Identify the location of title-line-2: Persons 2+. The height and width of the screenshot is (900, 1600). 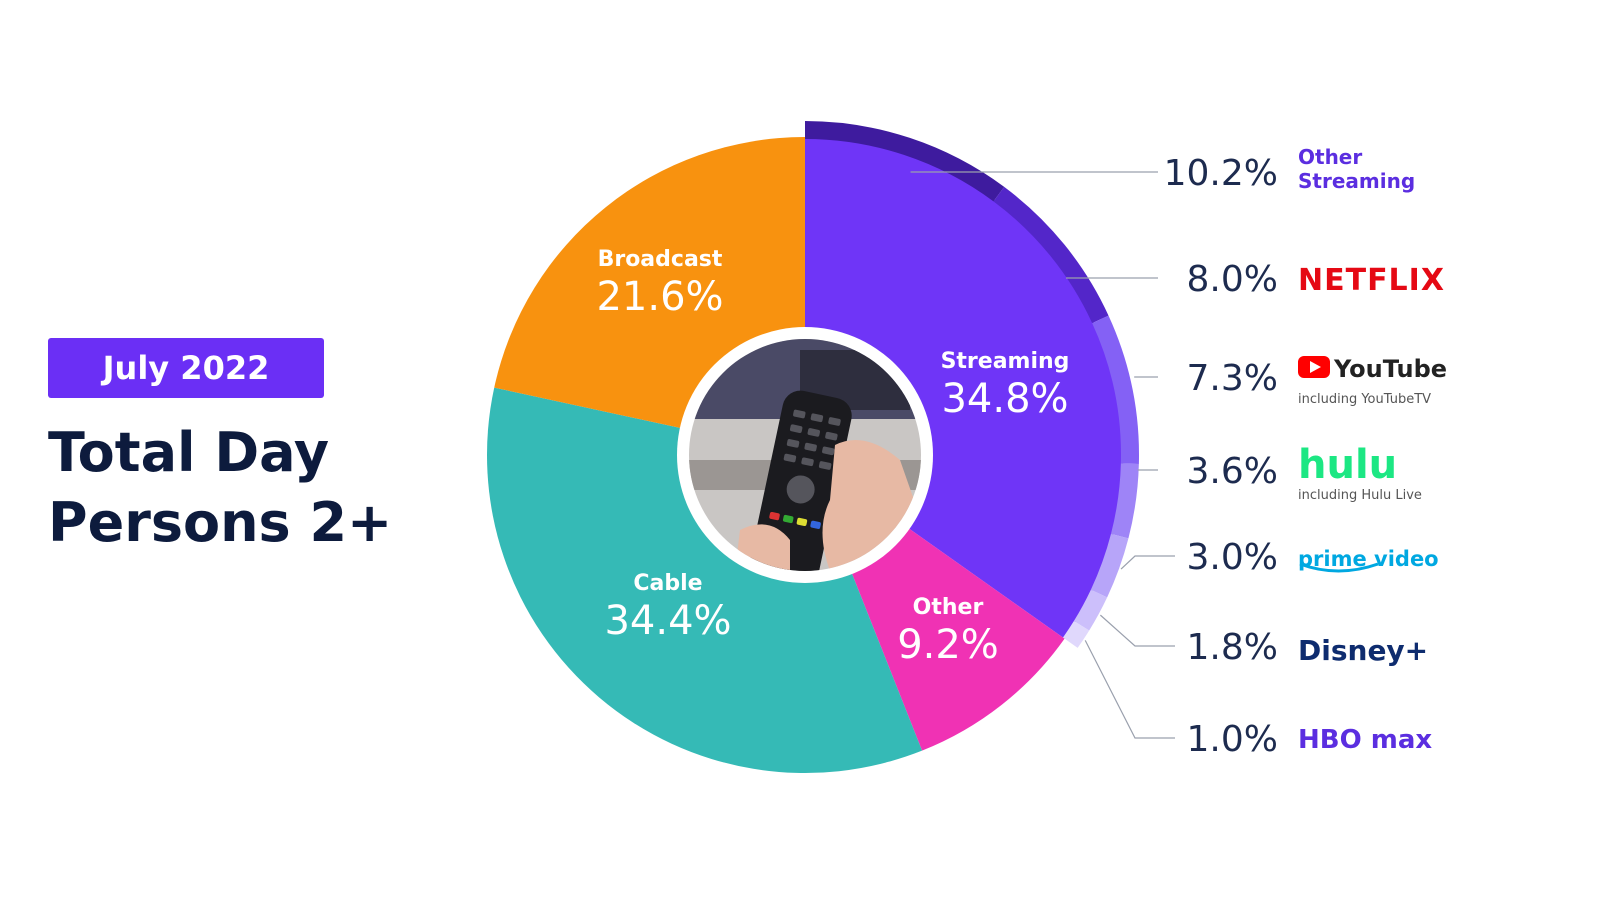
(220, 522).